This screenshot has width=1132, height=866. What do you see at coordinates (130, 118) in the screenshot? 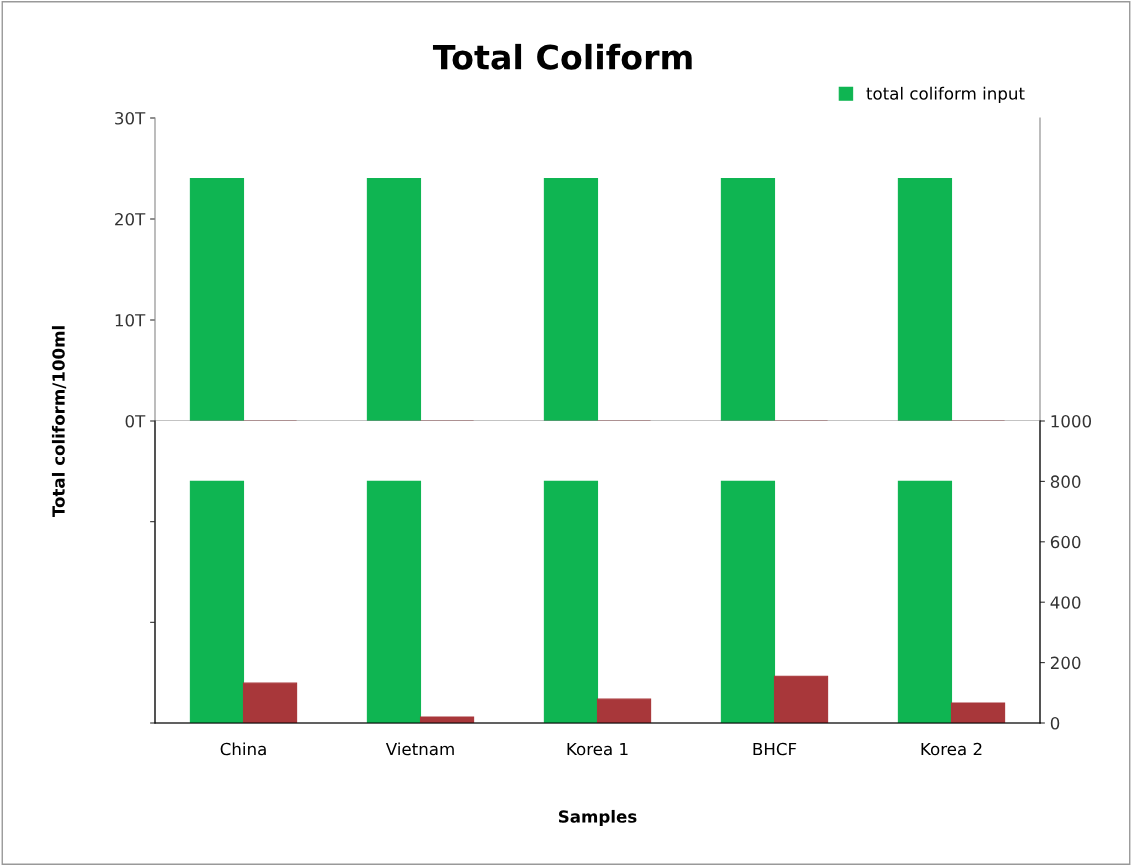
I see `y-tick-label: 30T` at bounding box center [130, 118].